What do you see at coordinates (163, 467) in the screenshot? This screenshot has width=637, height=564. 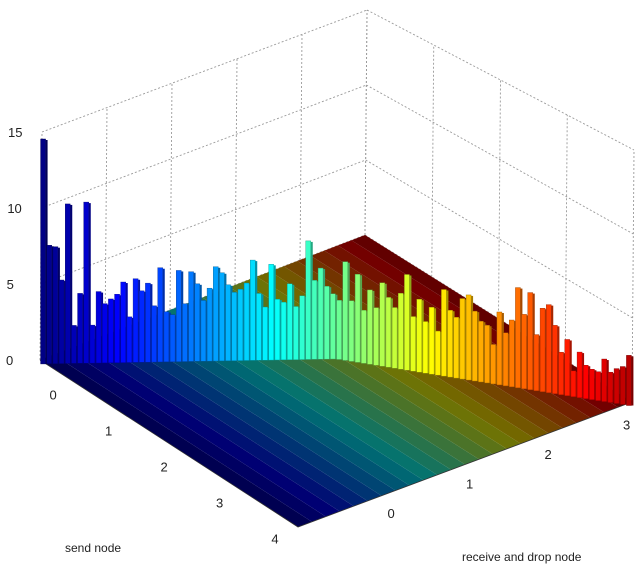 I see `x-tick-label: 2` at bounding box center [163, 467].